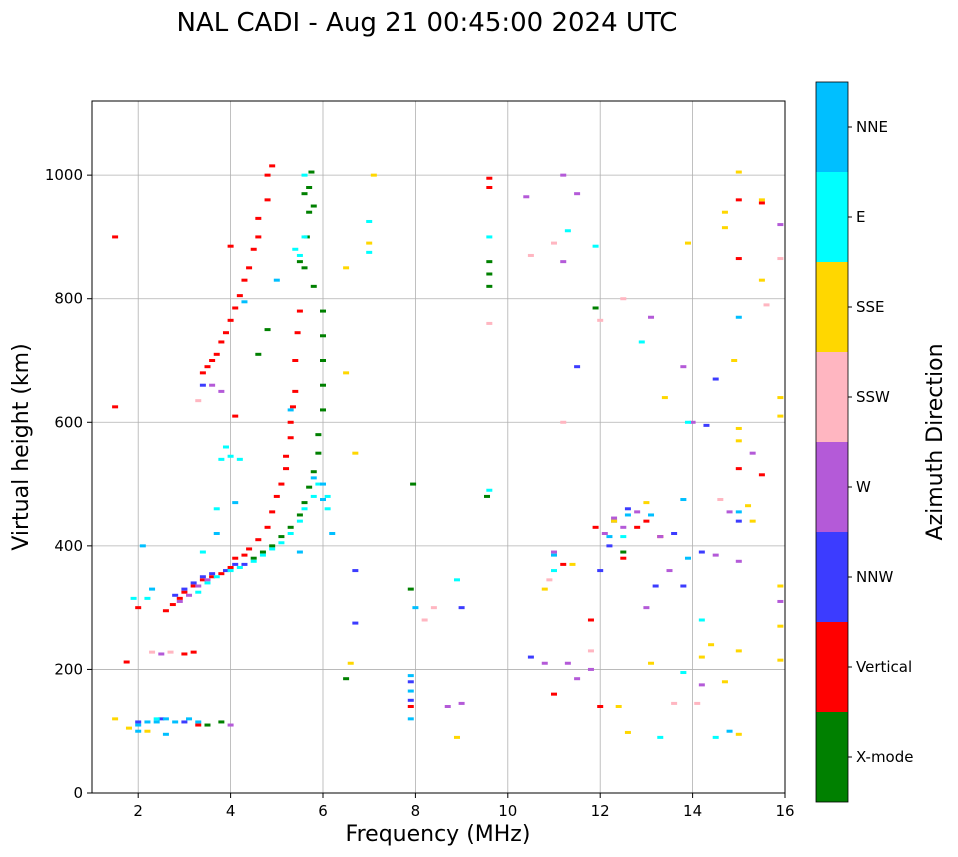 The image size is (958, 857). Describe the element at coordinates (692, 811) in the screenshot. I see `x-tick-label: 14` at that location.